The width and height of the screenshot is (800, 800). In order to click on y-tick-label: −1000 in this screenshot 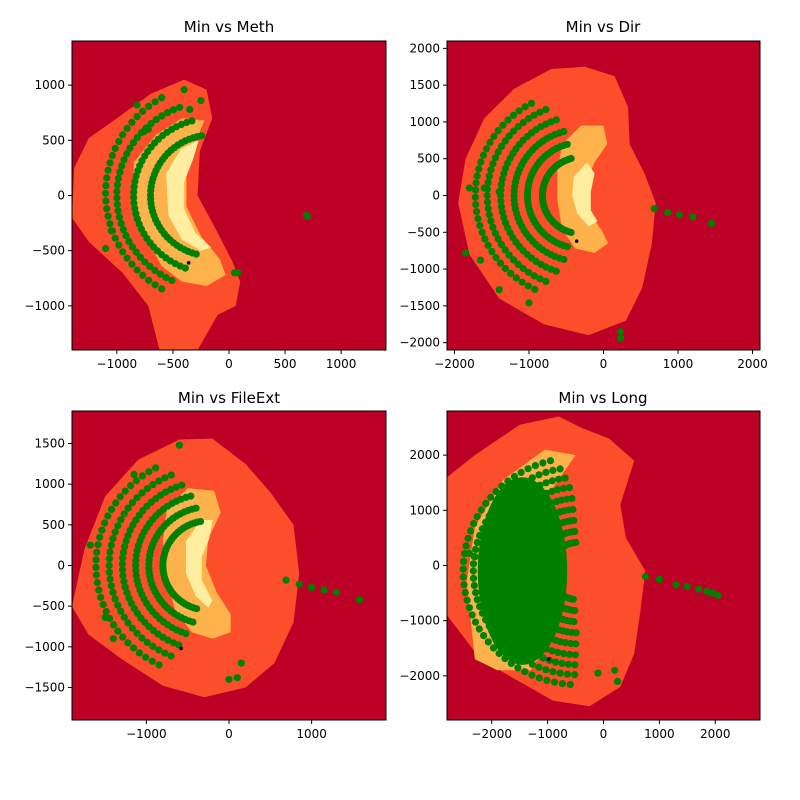, I will do `click(419, 269)`.